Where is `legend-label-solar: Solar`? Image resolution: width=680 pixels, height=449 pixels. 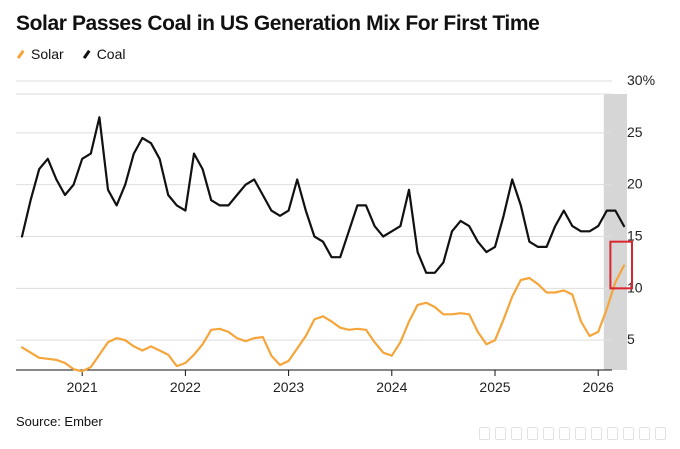
legend-label-solar: Solar is located at coordinates (47, 54).